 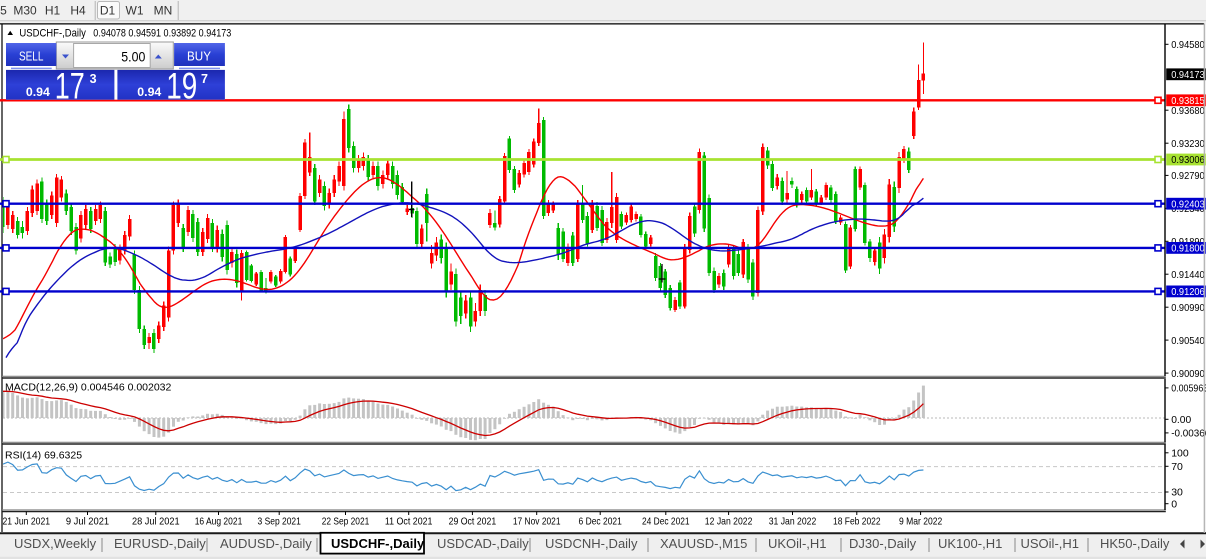 I want to click on svg-text: 0.94580, so click(x=1188, y=45).